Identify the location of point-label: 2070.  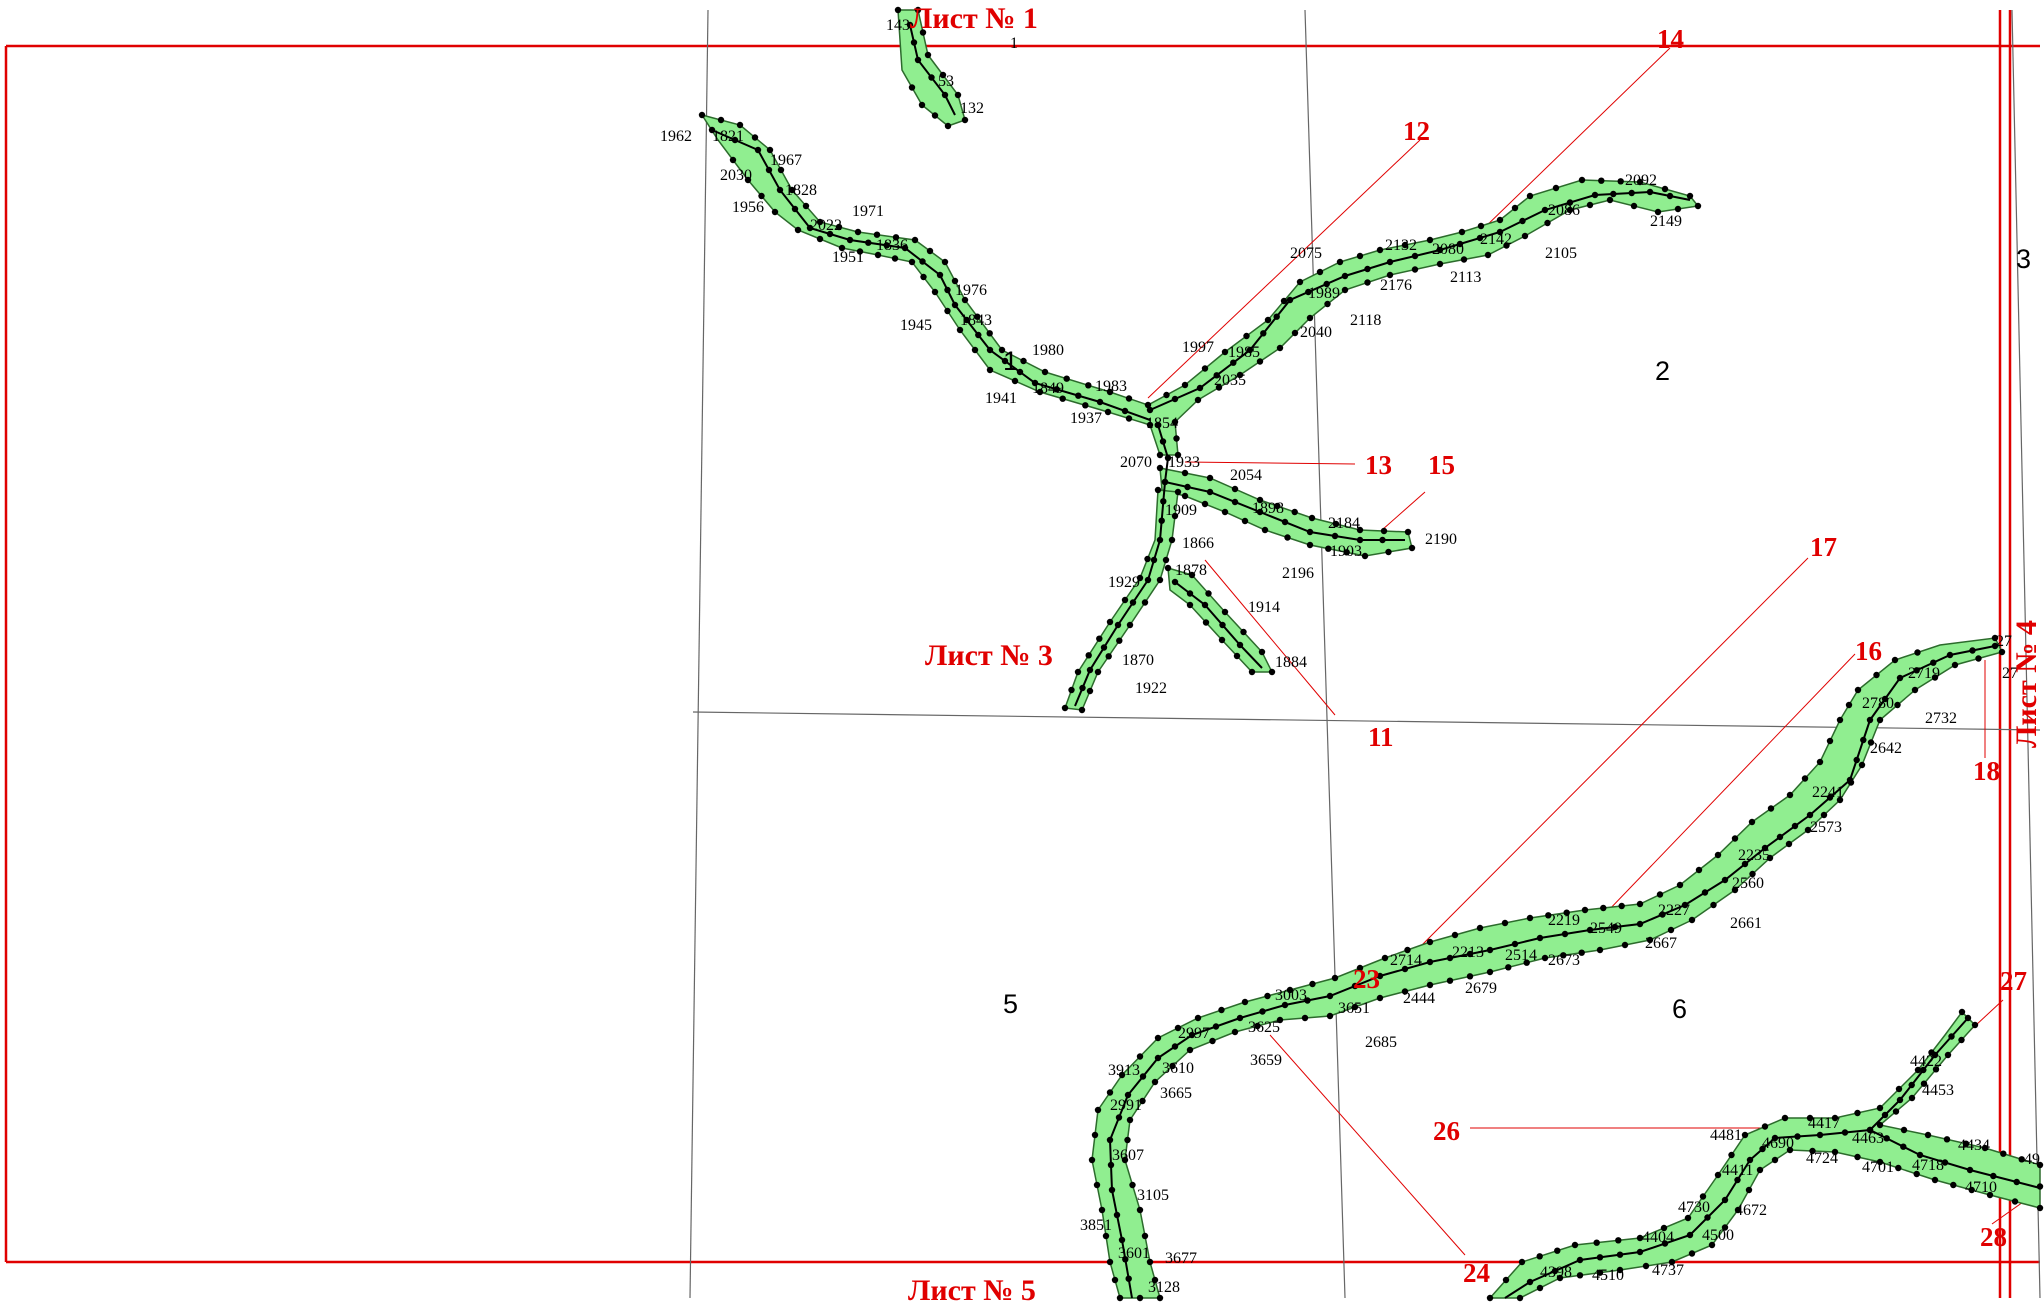
(1136, 462).